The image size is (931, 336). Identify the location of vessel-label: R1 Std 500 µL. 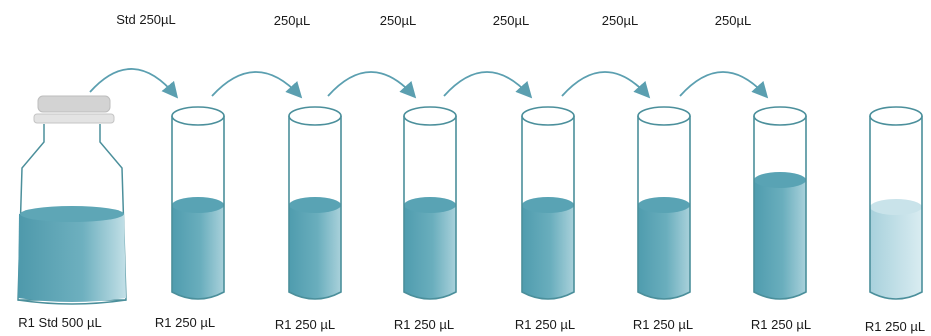
(59, 322).